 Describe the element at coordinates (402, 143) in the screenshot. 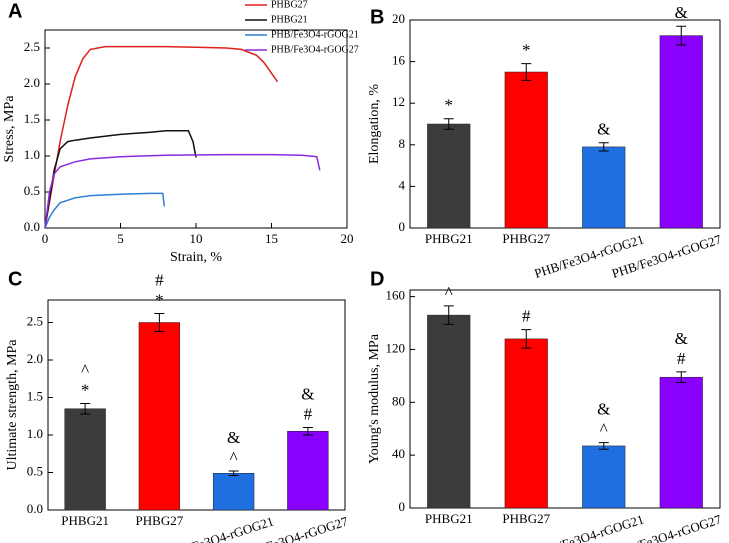

I see `y-tick-label: 8` at that location.